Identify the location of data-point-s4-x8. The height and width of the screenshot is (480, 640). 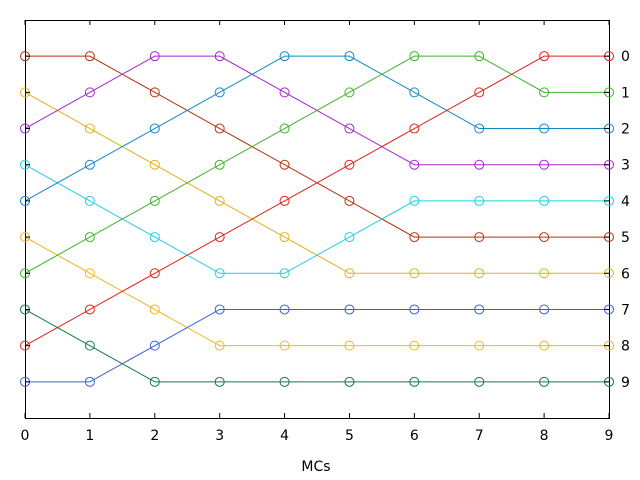
(544, 128).